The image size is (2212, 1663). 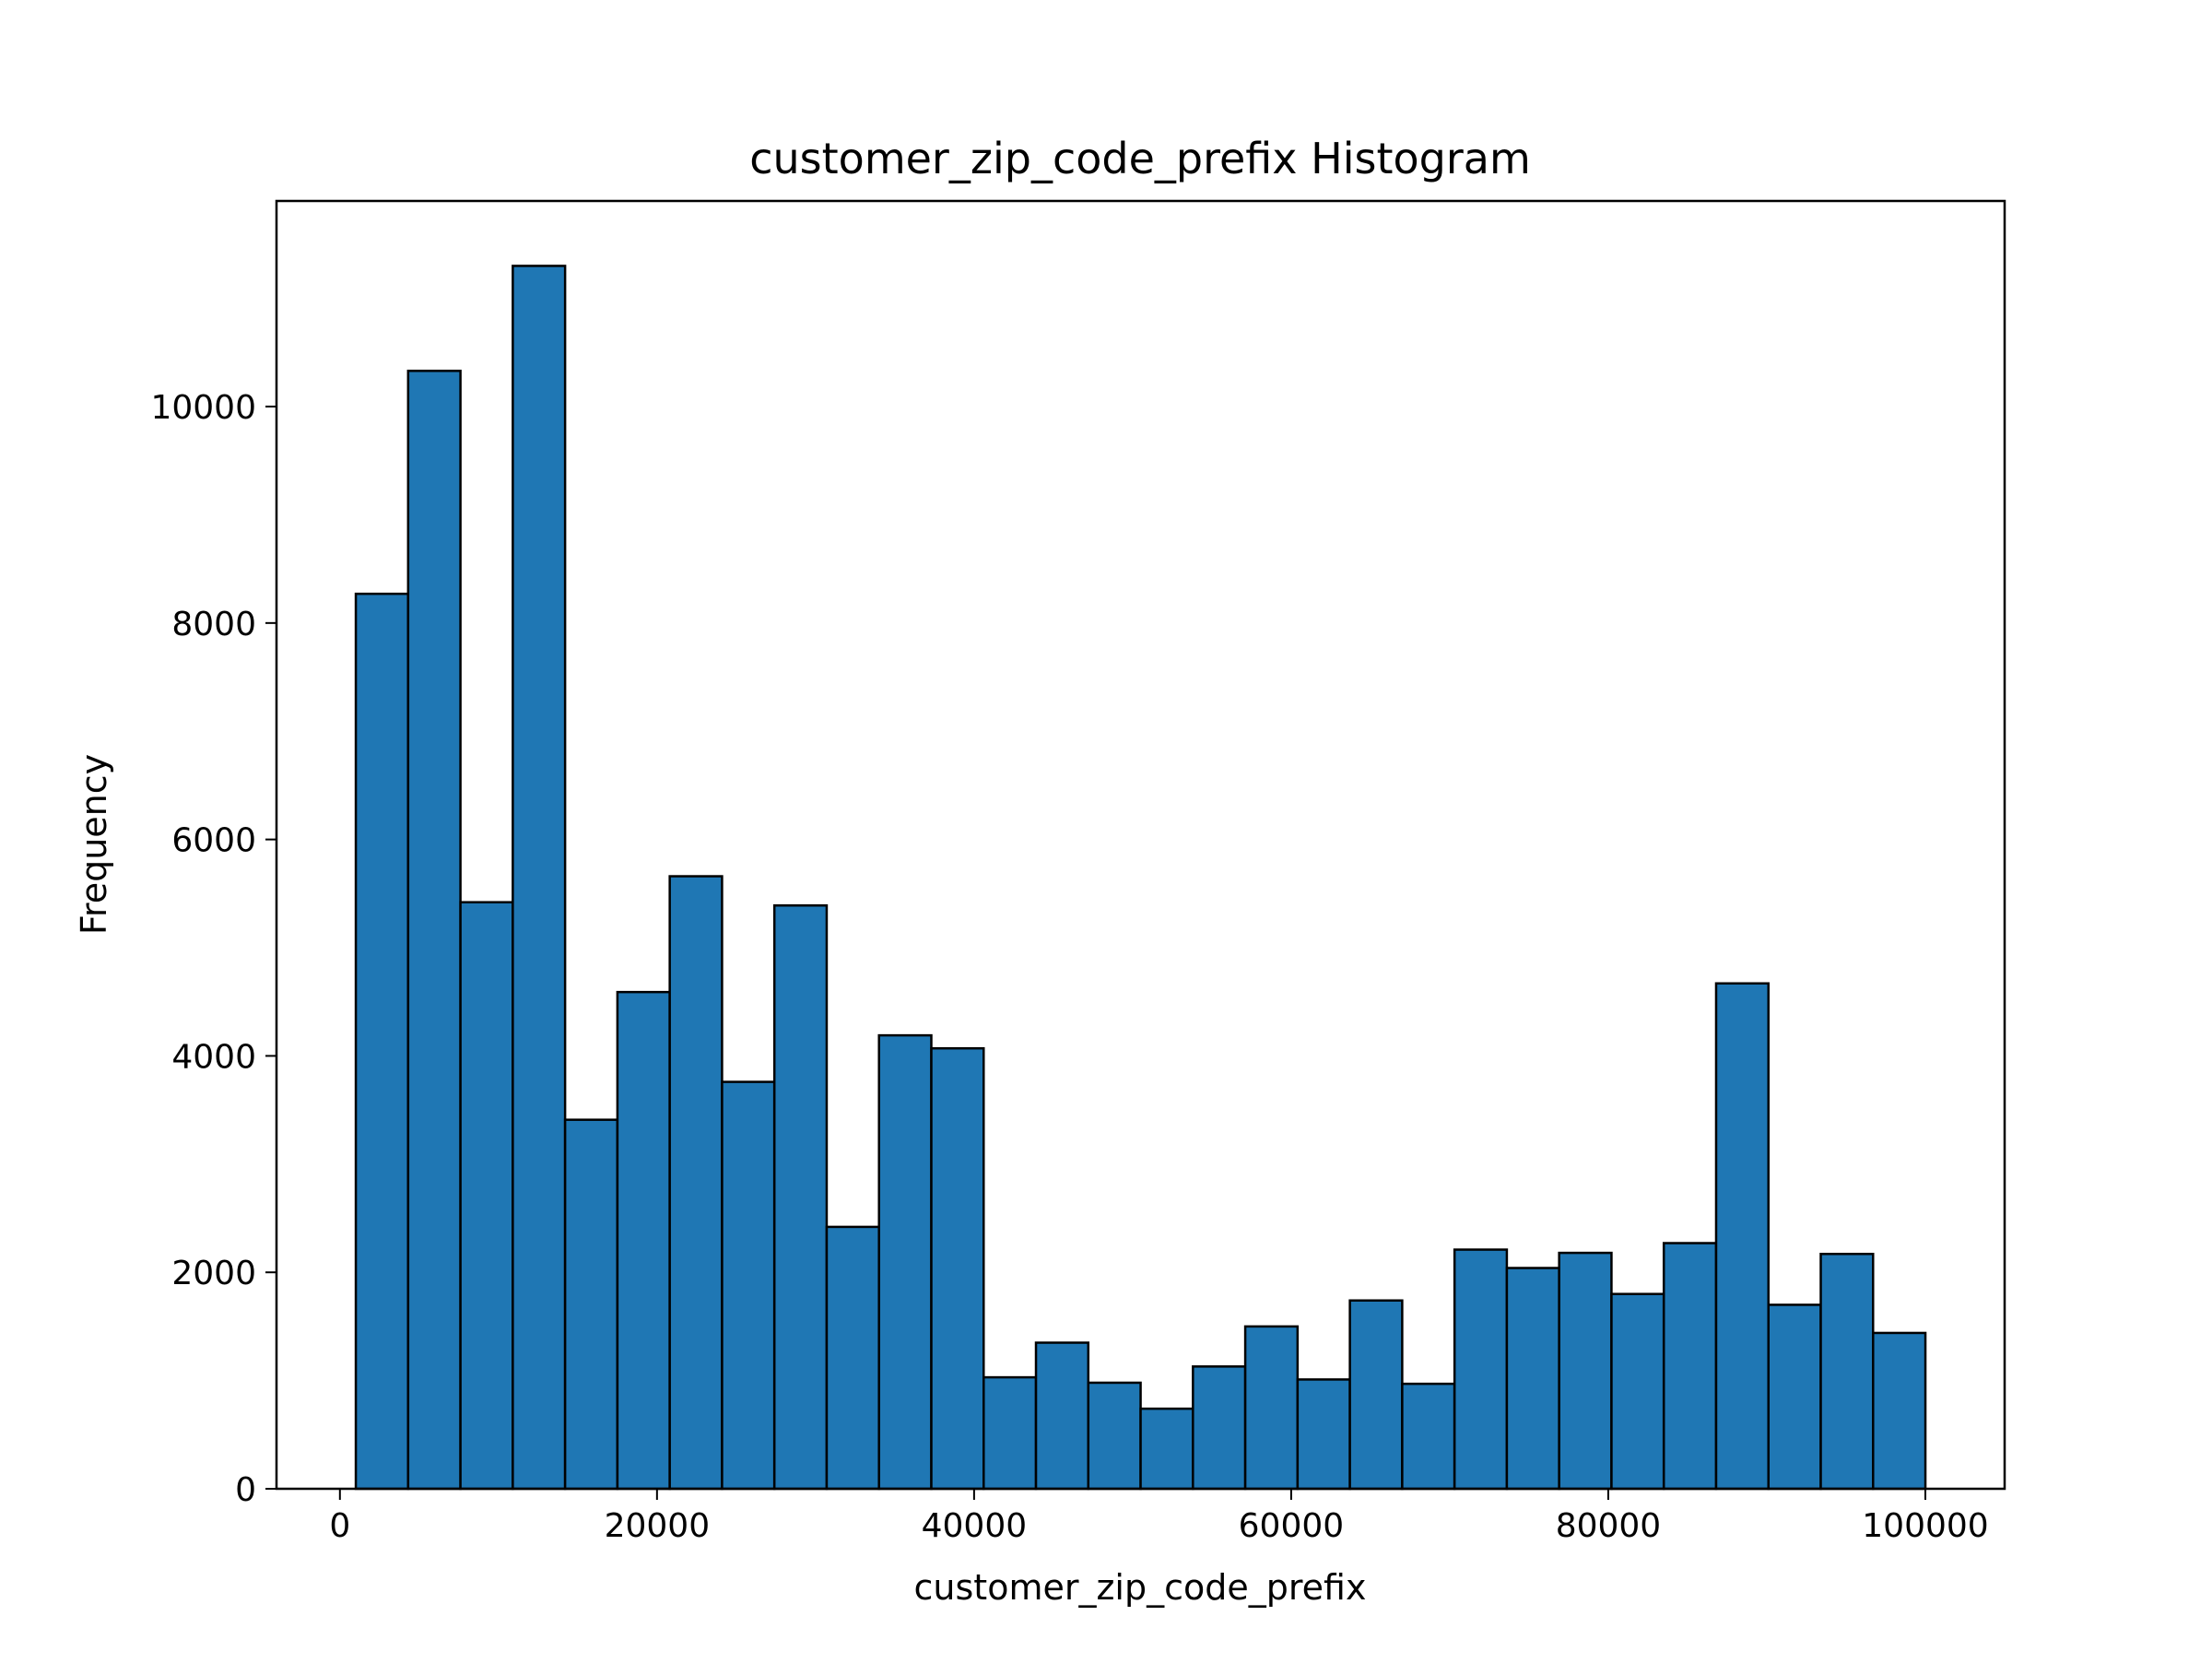 I want to click on y-tick-label: 0, so click(x=245, y=1490).